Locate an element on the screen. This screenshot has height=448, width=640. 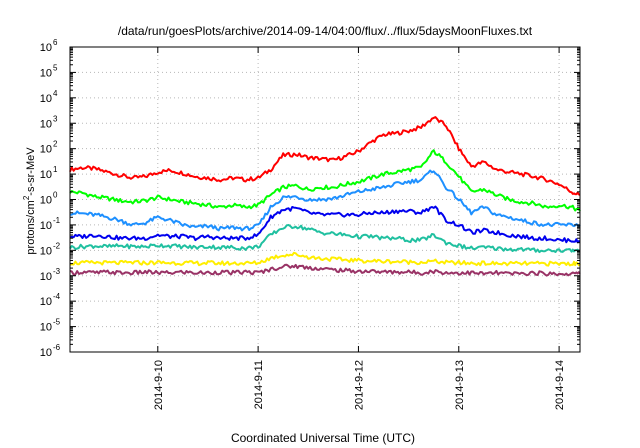
y-tick-exponent: -2 is located at coordinates (57, 245).